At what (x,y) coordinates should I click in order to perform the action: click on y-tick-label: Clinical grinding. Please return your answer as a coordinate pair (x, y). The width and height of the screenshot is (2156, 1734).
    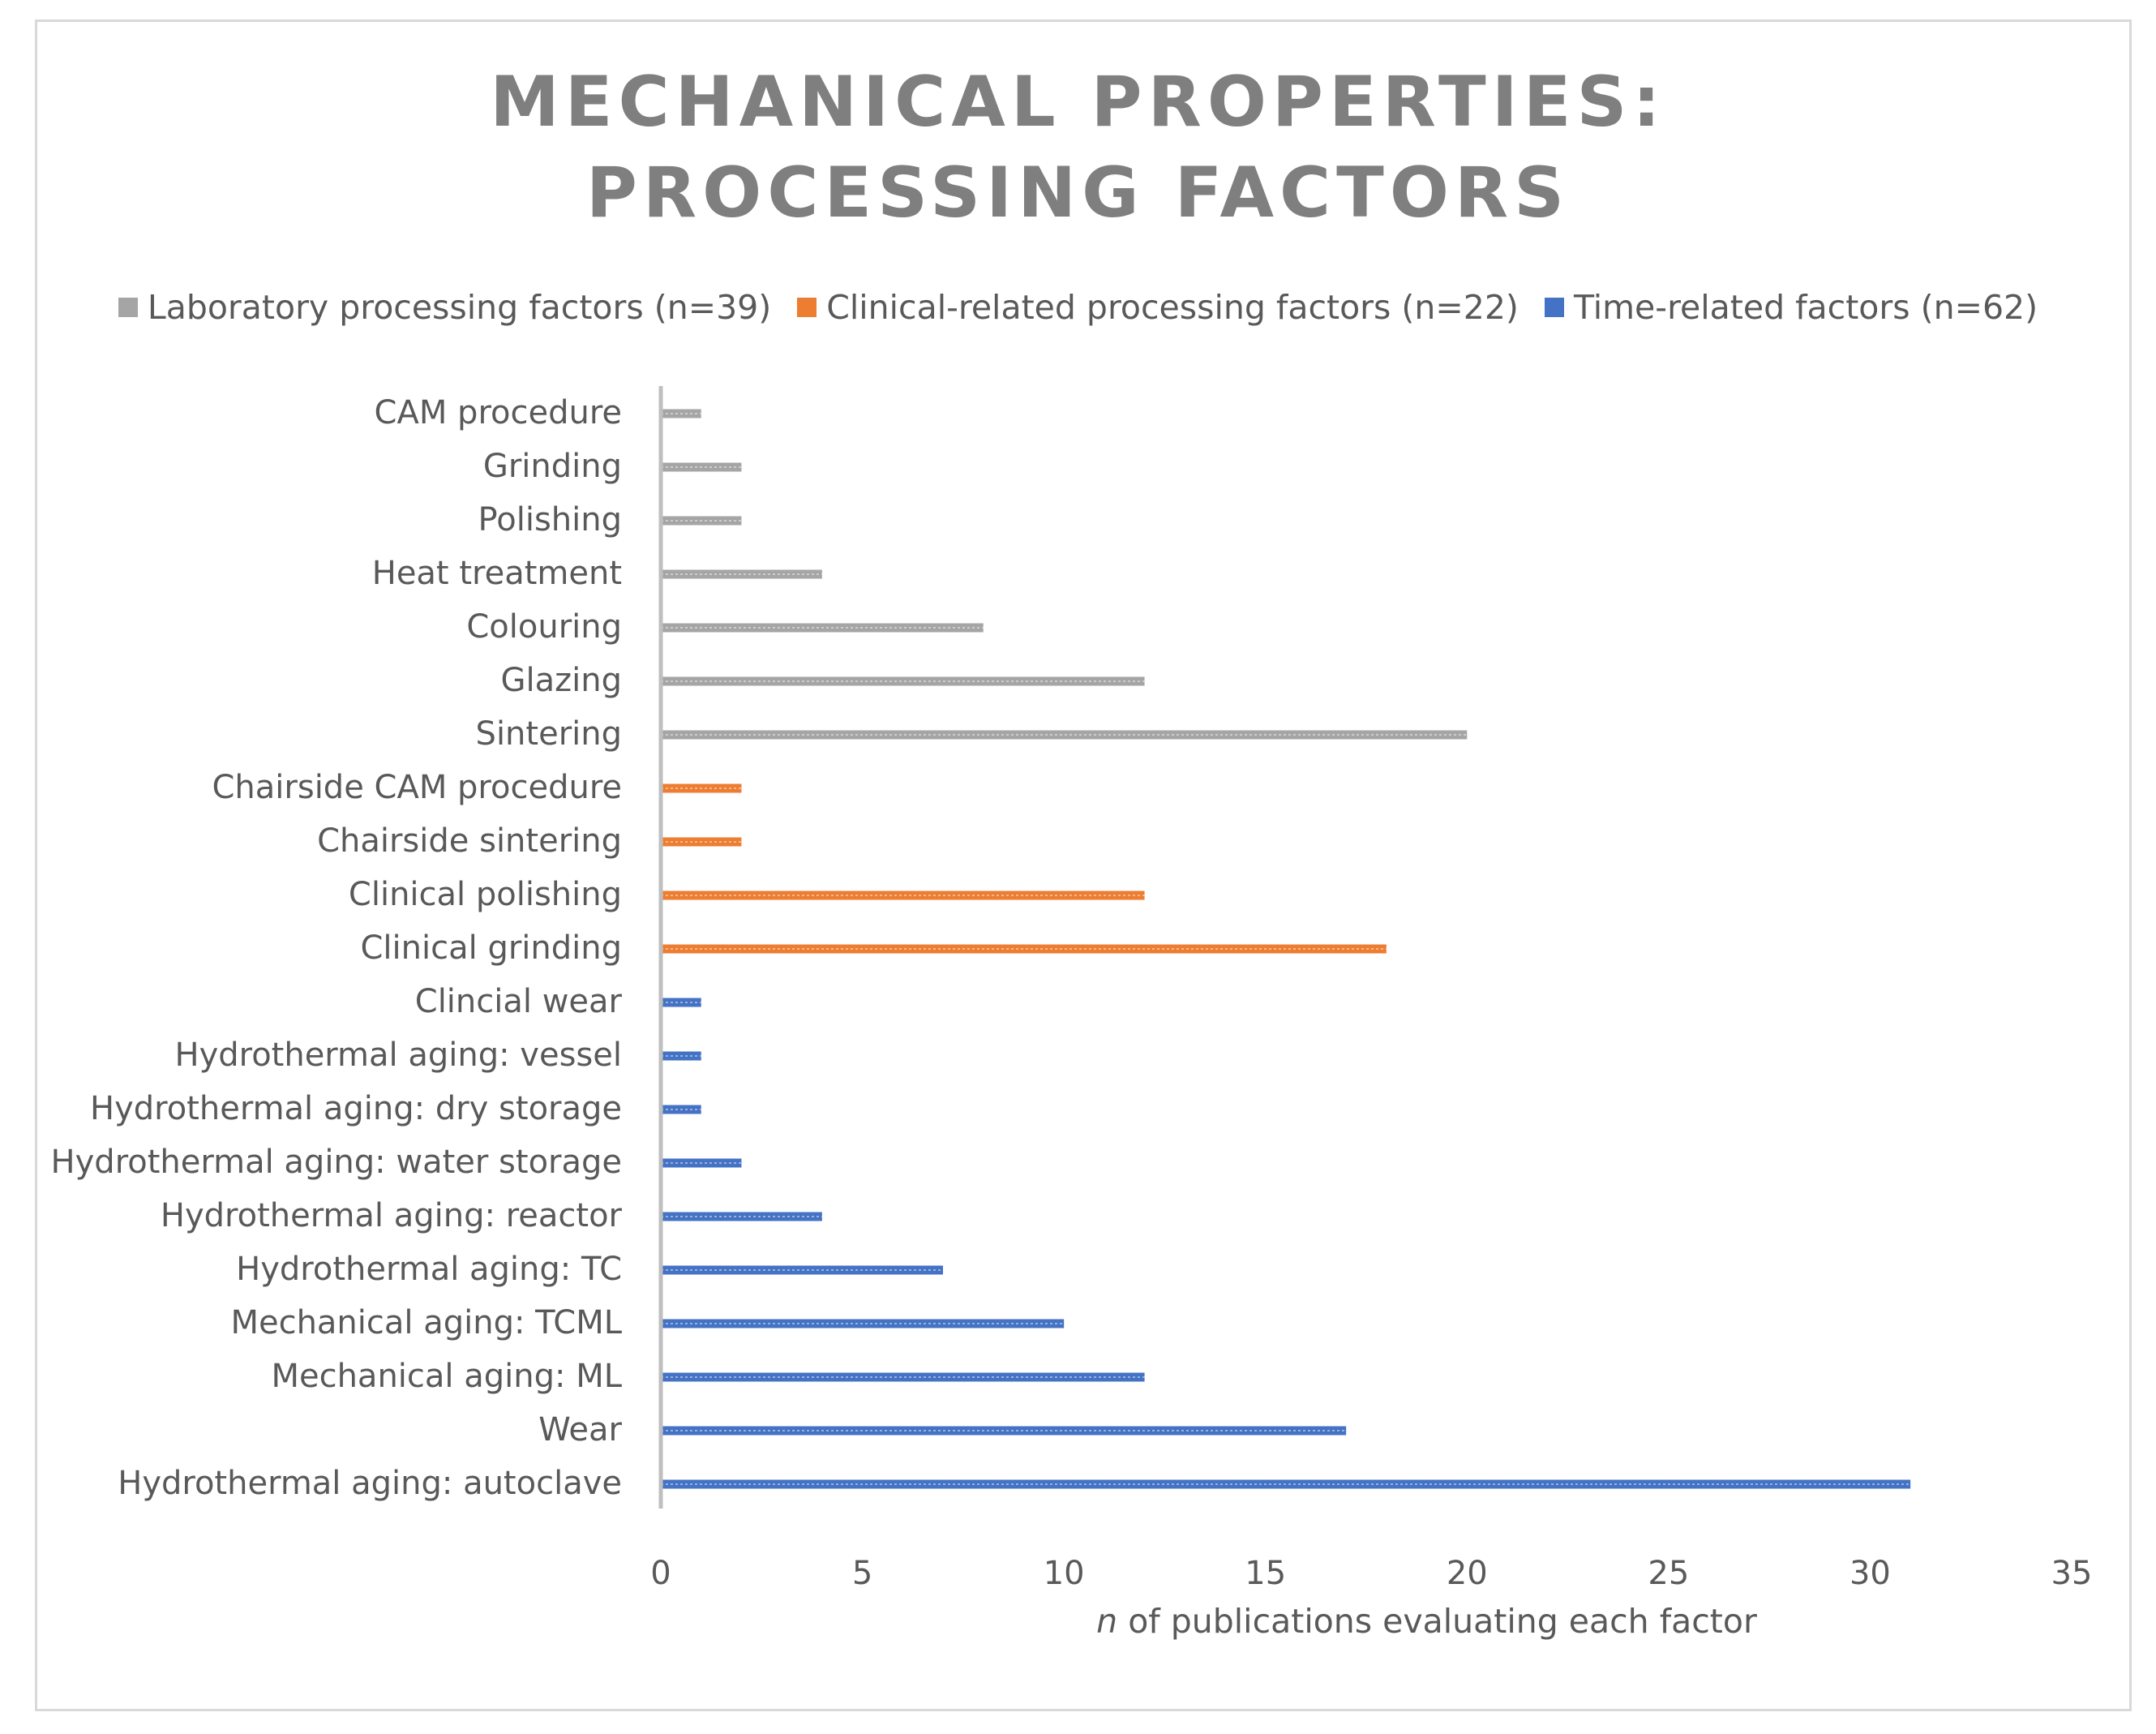
    Looking at the image, I should click on (492, 948).